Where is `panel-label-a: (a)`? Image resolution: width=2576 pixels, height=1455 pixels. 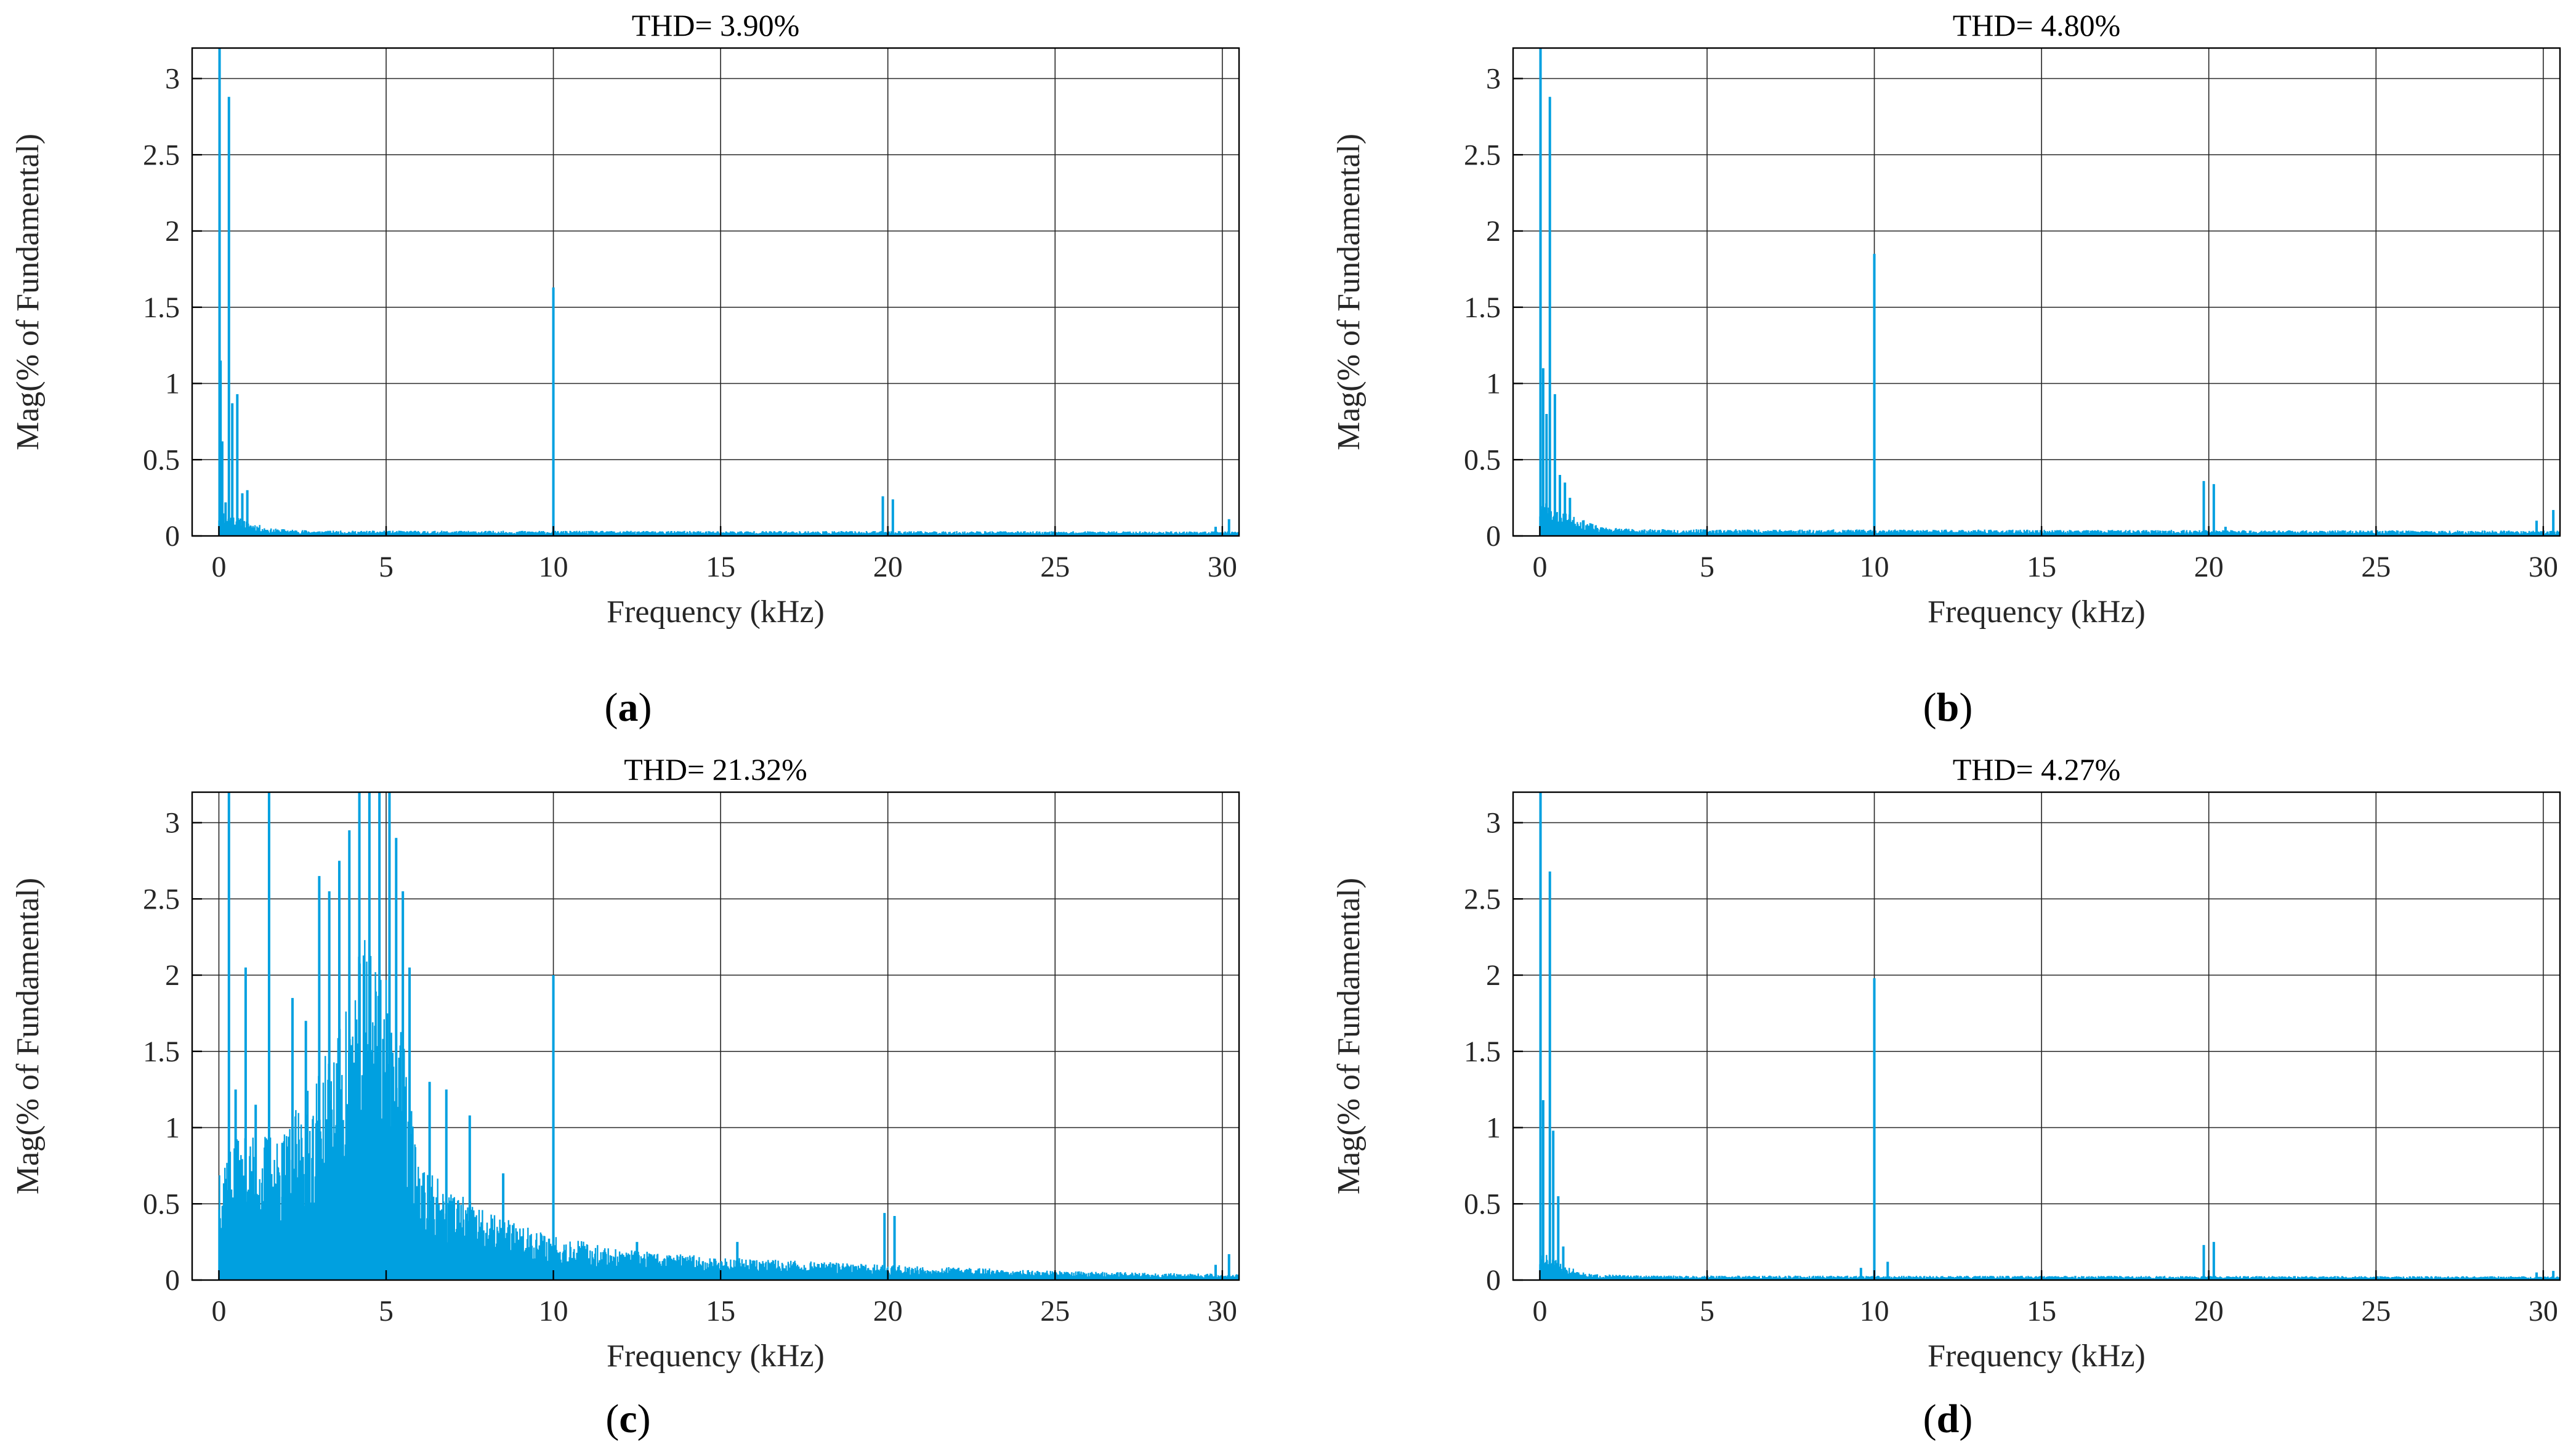
panel-label-a: (a) is located at coordinates (628, 707).